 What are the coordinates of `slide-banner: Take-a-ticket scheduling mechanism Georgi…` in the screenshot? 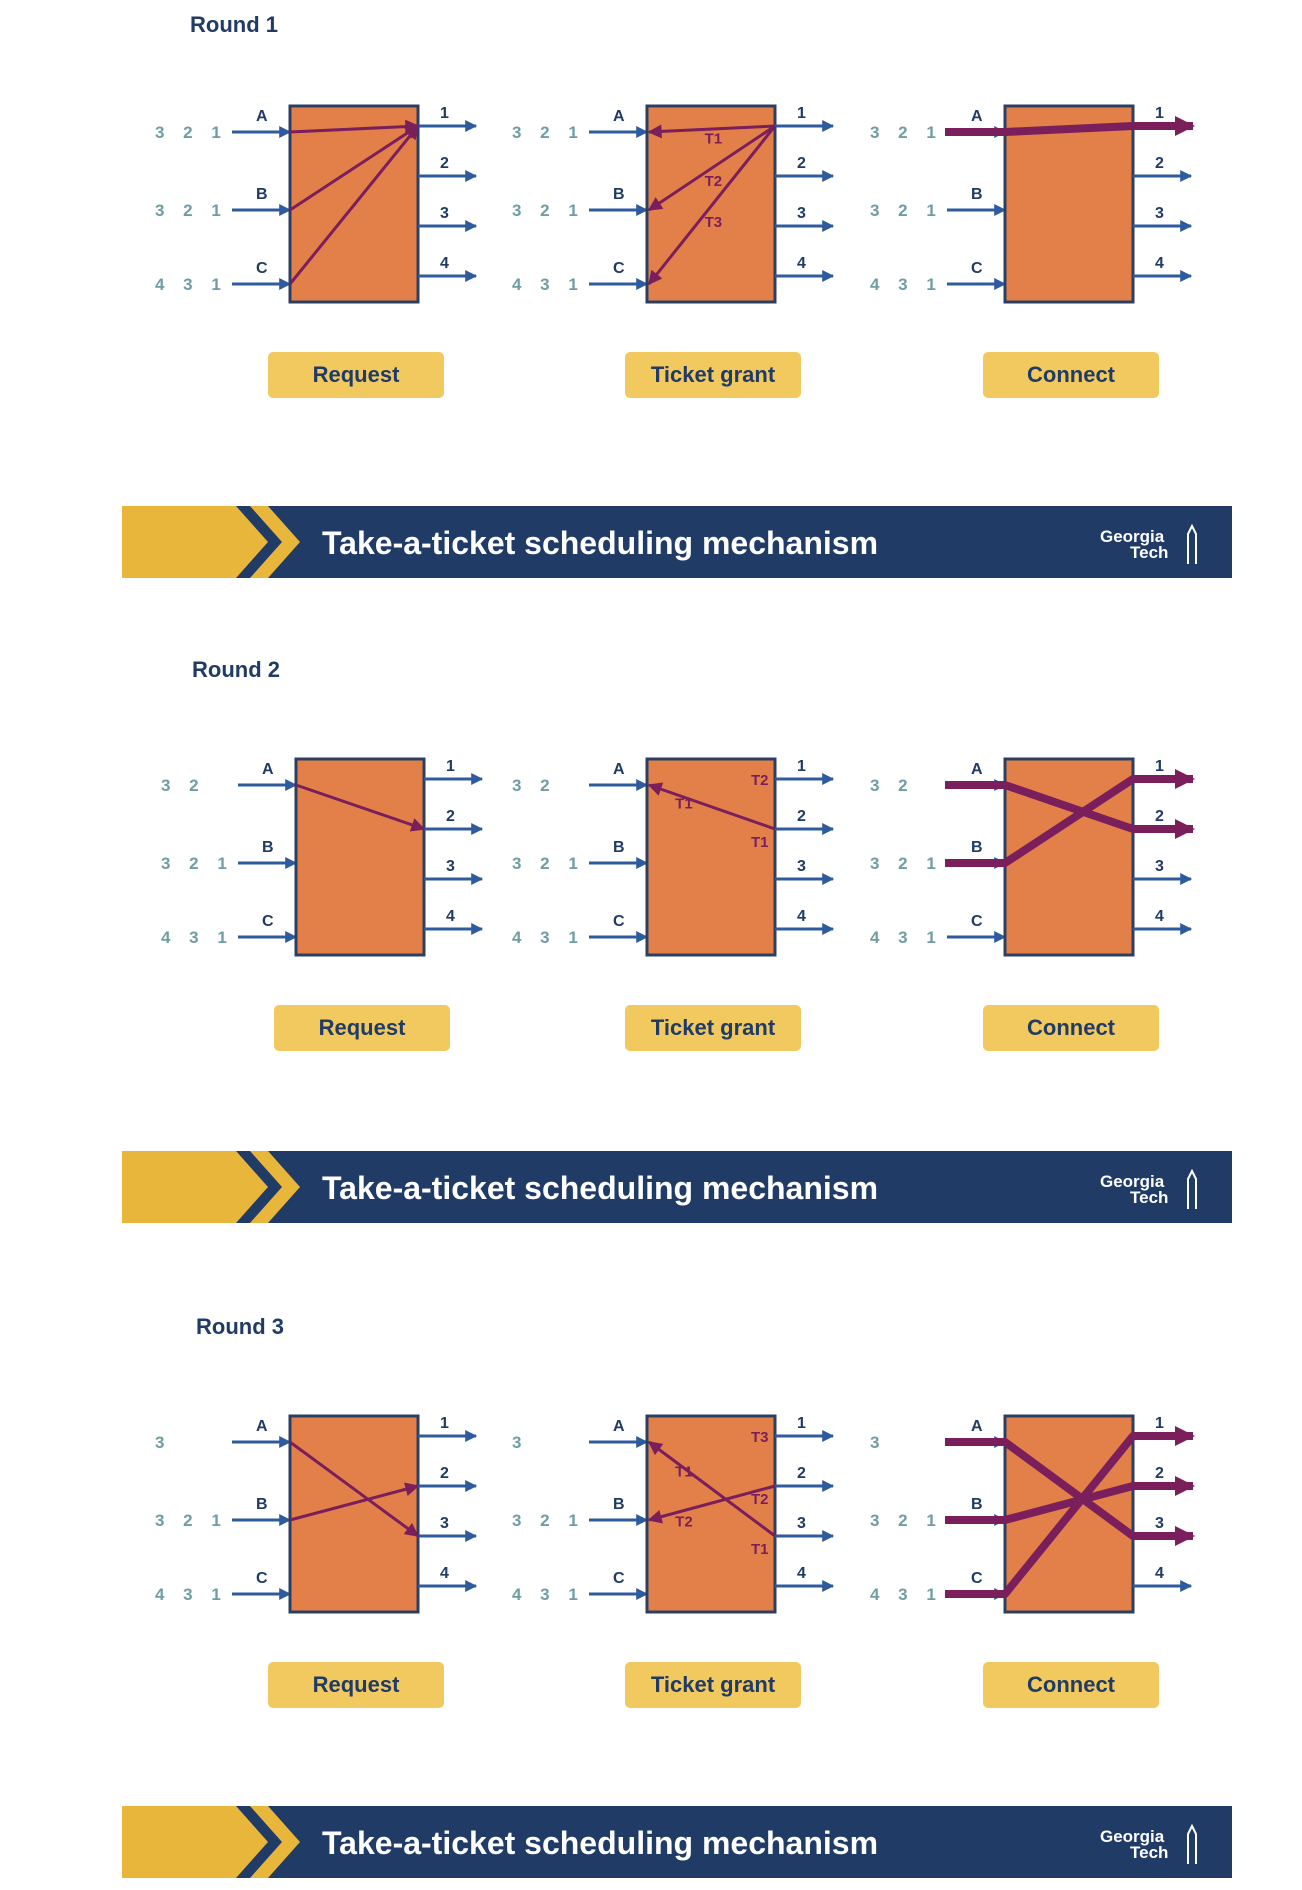 It's located at (677, 542).